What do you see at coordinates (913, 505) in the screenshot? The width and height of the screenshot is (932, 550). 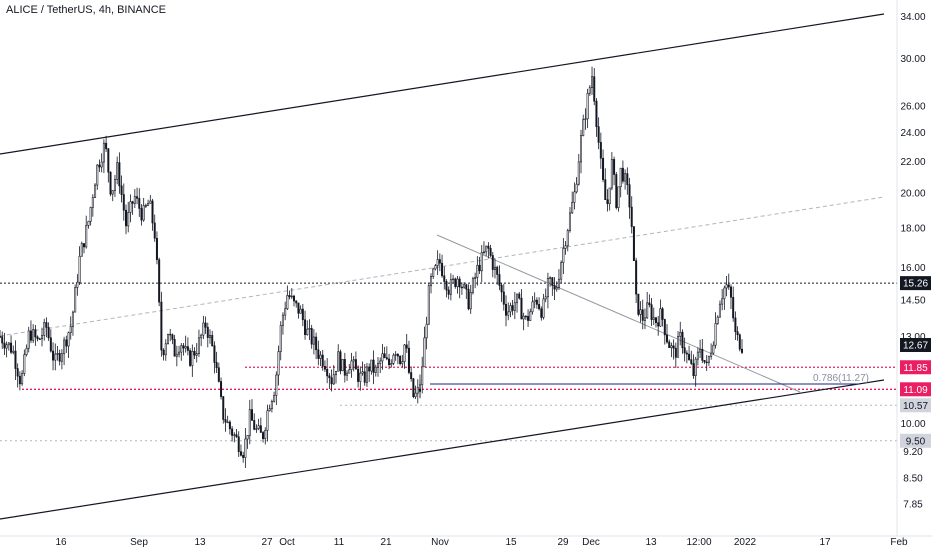 I see `y-tick-label: 7.85` at bounding box center [913, 505].